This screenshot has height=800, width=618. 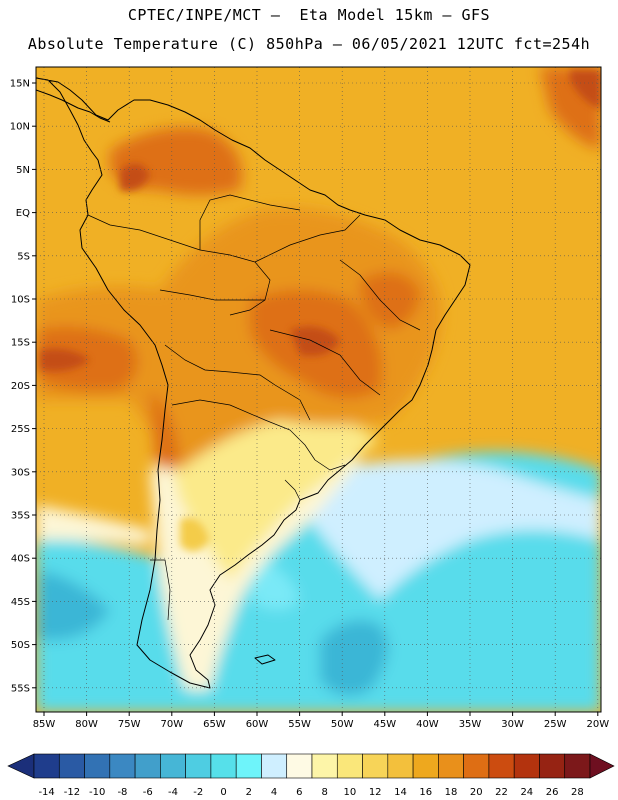 I want to click on colorbar-label: -6, so click(x=148, y=792).